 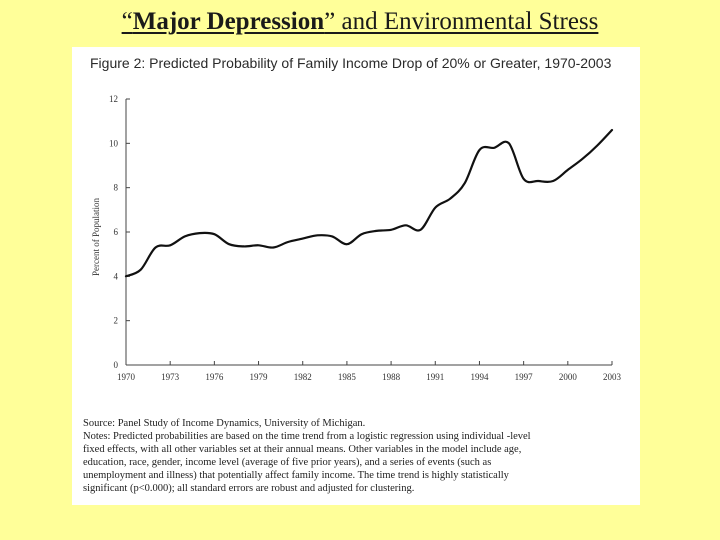 I want to click on y-tick-label: 8, so click(x=116, y=188).